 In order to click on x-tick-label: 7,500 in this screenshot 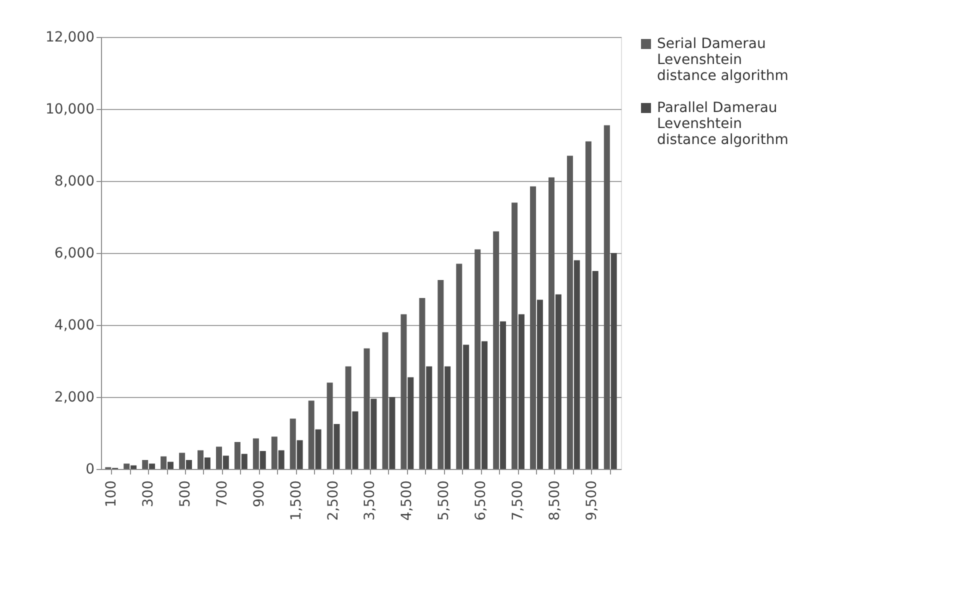, I will do `click(518, 500)`.